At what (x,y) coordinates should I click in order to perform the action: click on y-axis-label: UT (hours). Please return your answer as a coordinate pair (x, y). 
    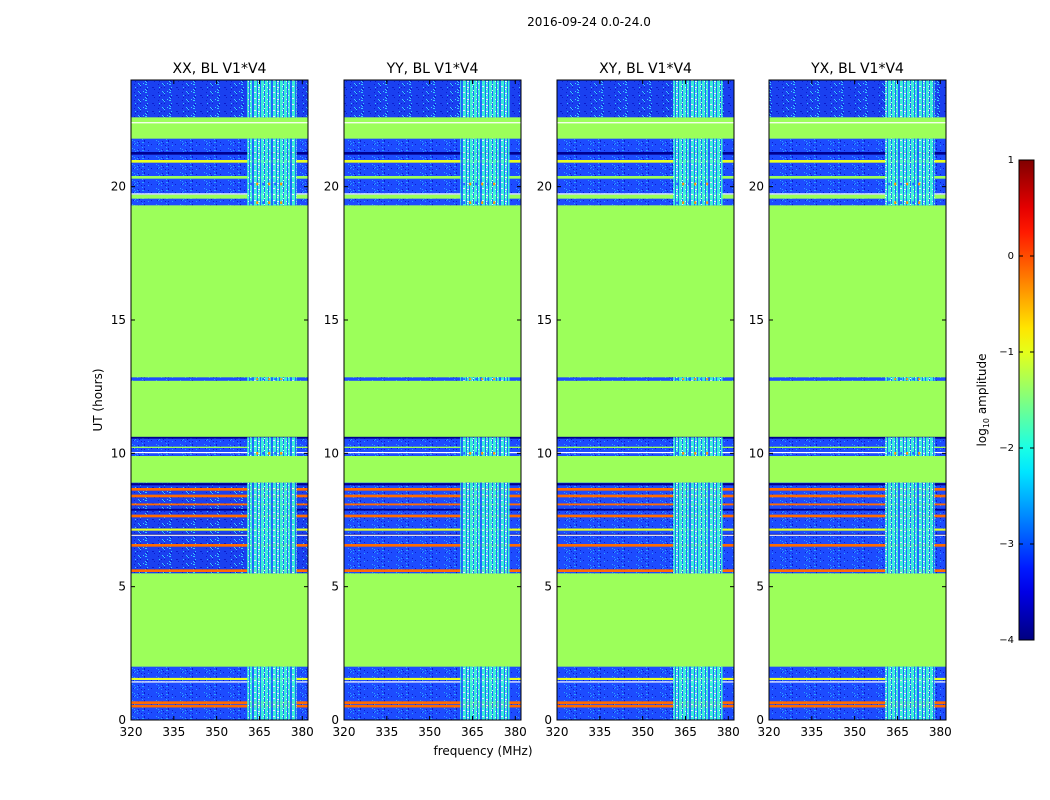
    Looking at the image, I should click on (98, 399).